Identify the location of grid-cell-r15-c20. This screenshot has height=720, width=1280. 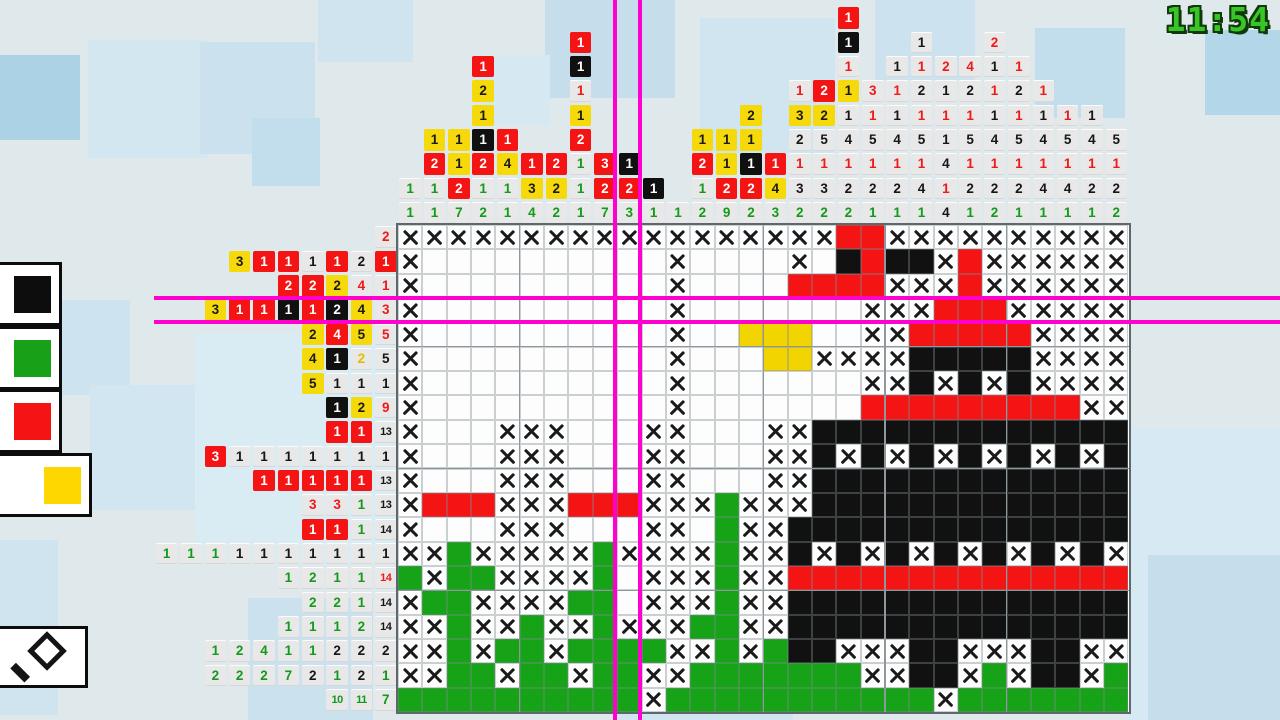
(872, 578).